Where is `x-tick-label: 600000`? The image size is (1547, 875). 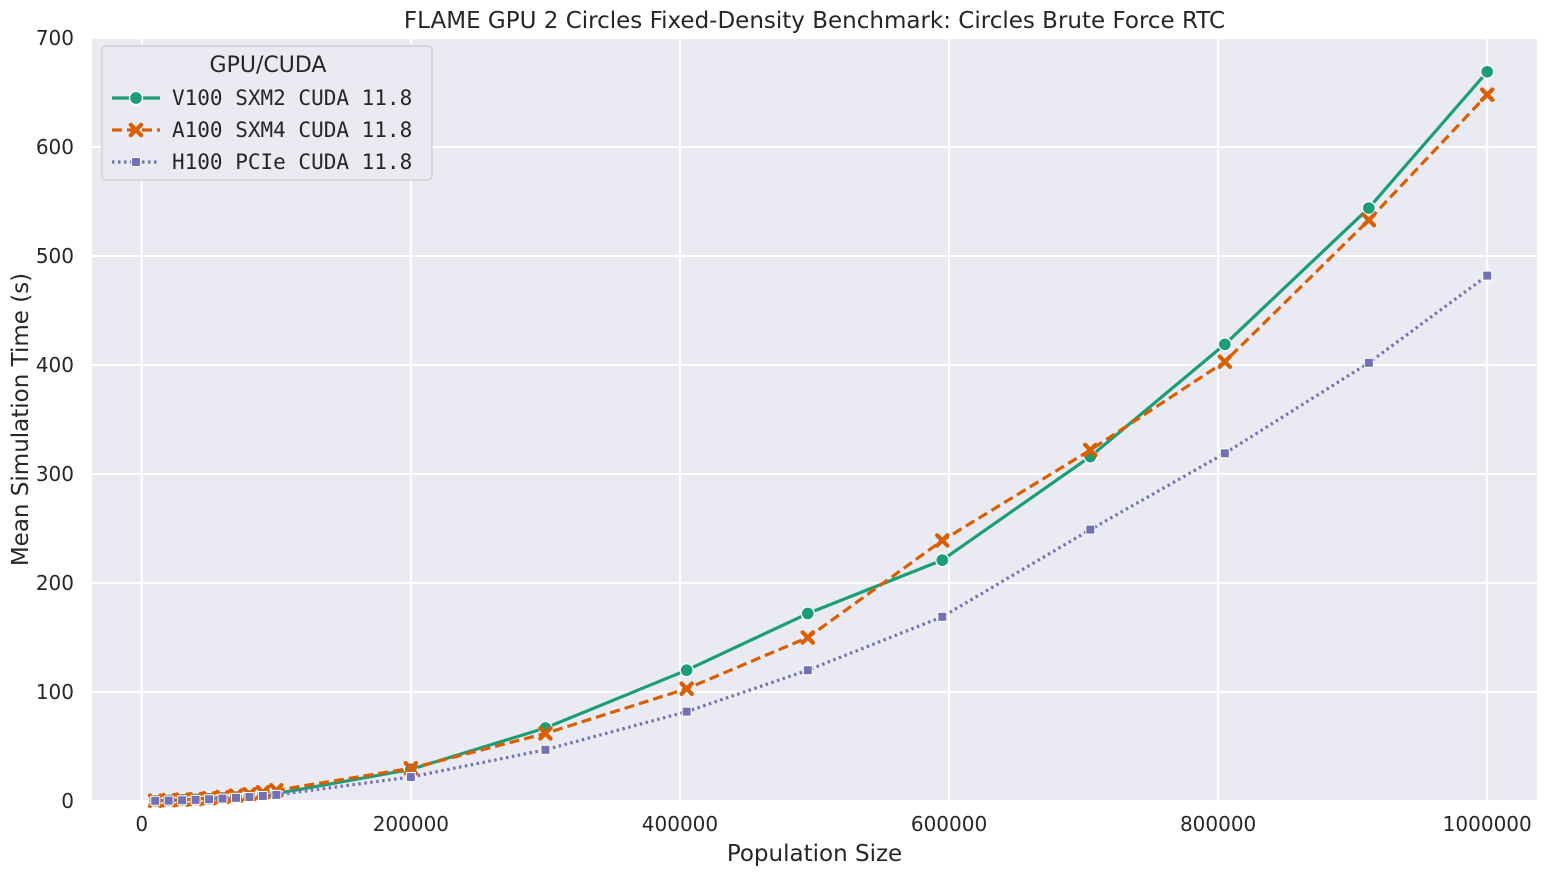
x-tick-label: 600000 is located at coordinates (949, 824).